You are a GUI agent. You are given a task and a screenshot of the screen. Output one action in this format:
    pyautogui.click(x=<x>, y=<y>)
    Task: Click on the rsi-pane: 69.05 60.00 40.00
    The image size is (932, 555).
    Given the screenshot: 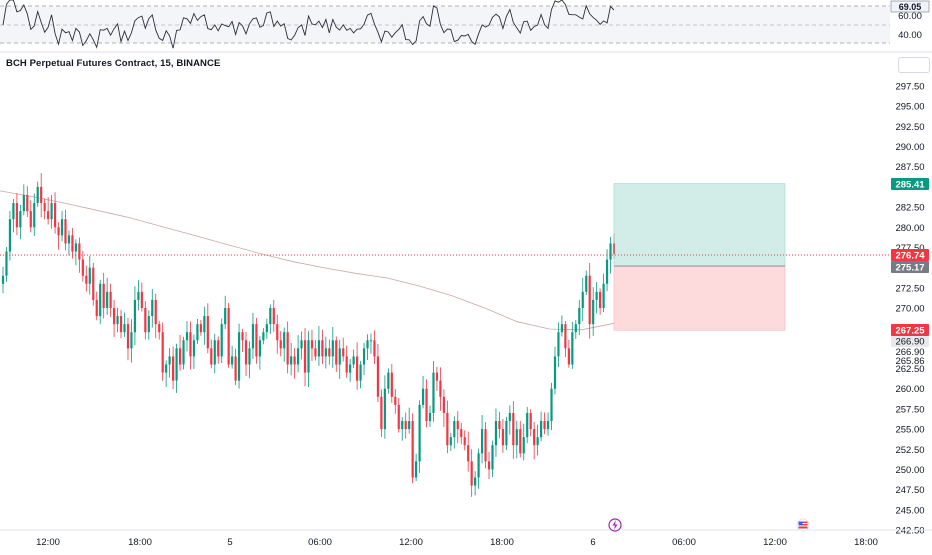 What is the action you would take?
    pyautogui.click(x=465, y=24)
    